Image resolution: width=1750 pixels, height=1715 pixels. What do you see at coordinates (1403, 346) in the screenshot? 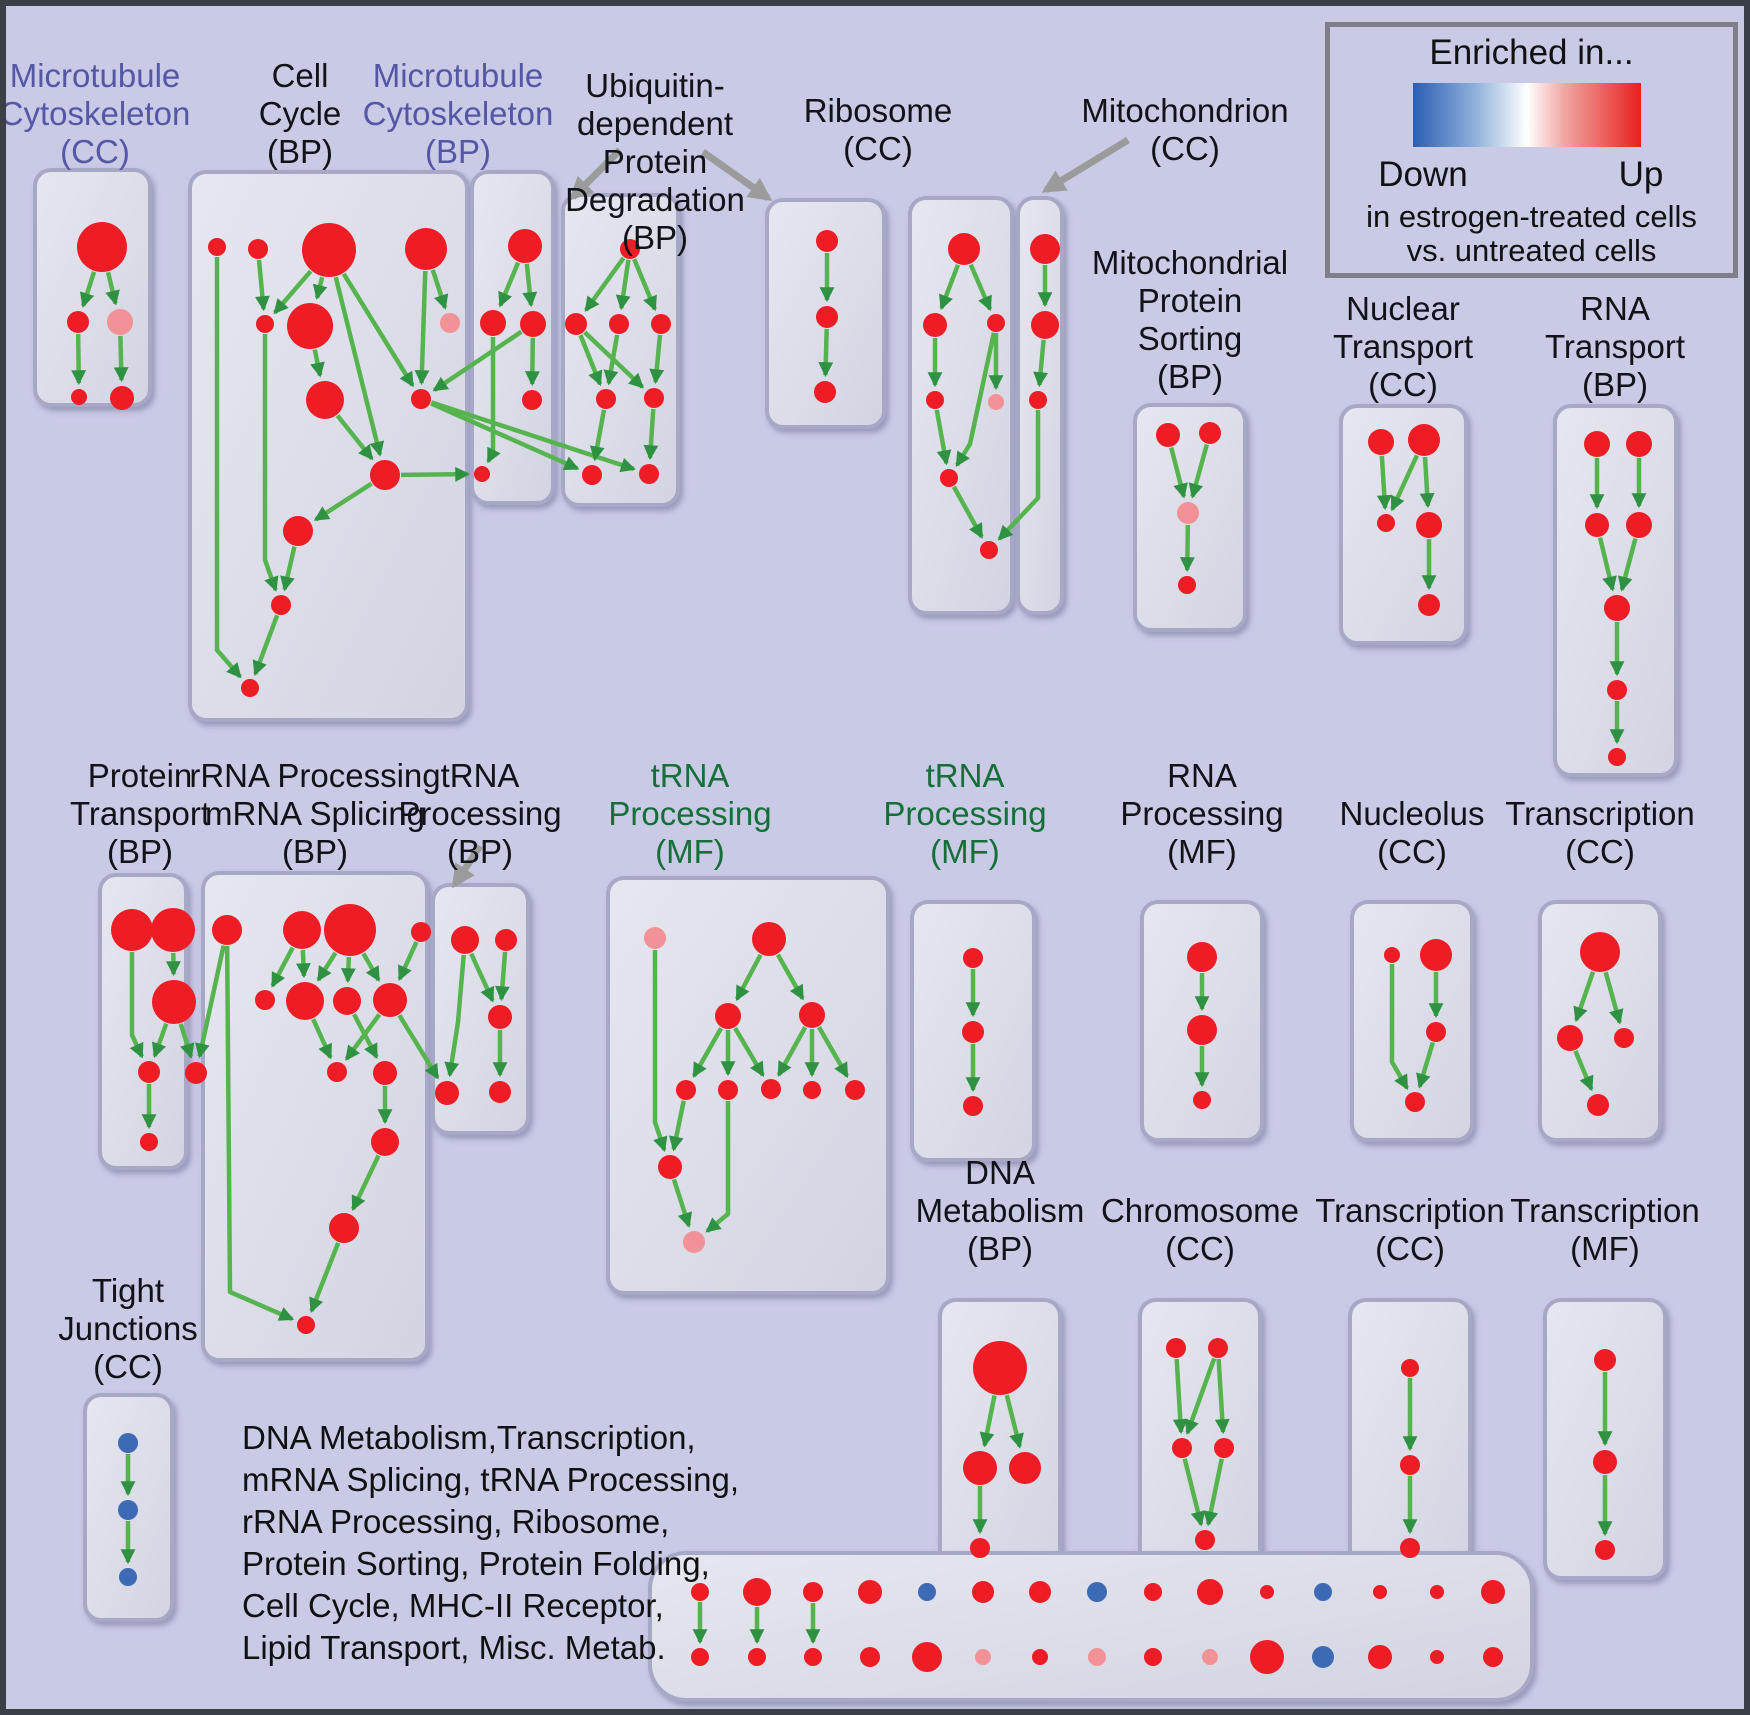
I see `cluster-label-nt: Nuclear Transport (CC)` at bounding box center [1403, 346].